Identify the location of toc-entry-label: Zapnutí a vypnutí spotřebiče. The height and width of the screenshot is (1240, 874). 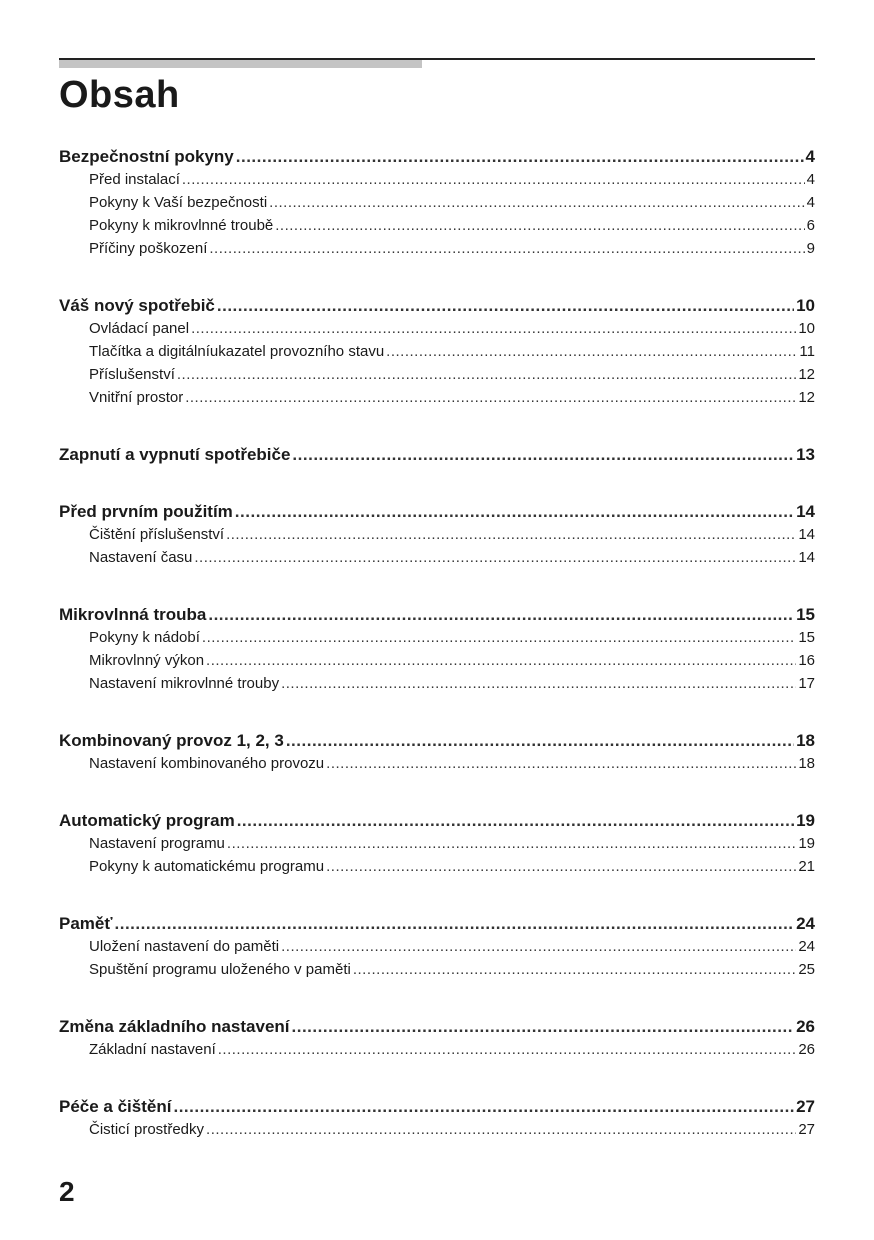
(175, 454).